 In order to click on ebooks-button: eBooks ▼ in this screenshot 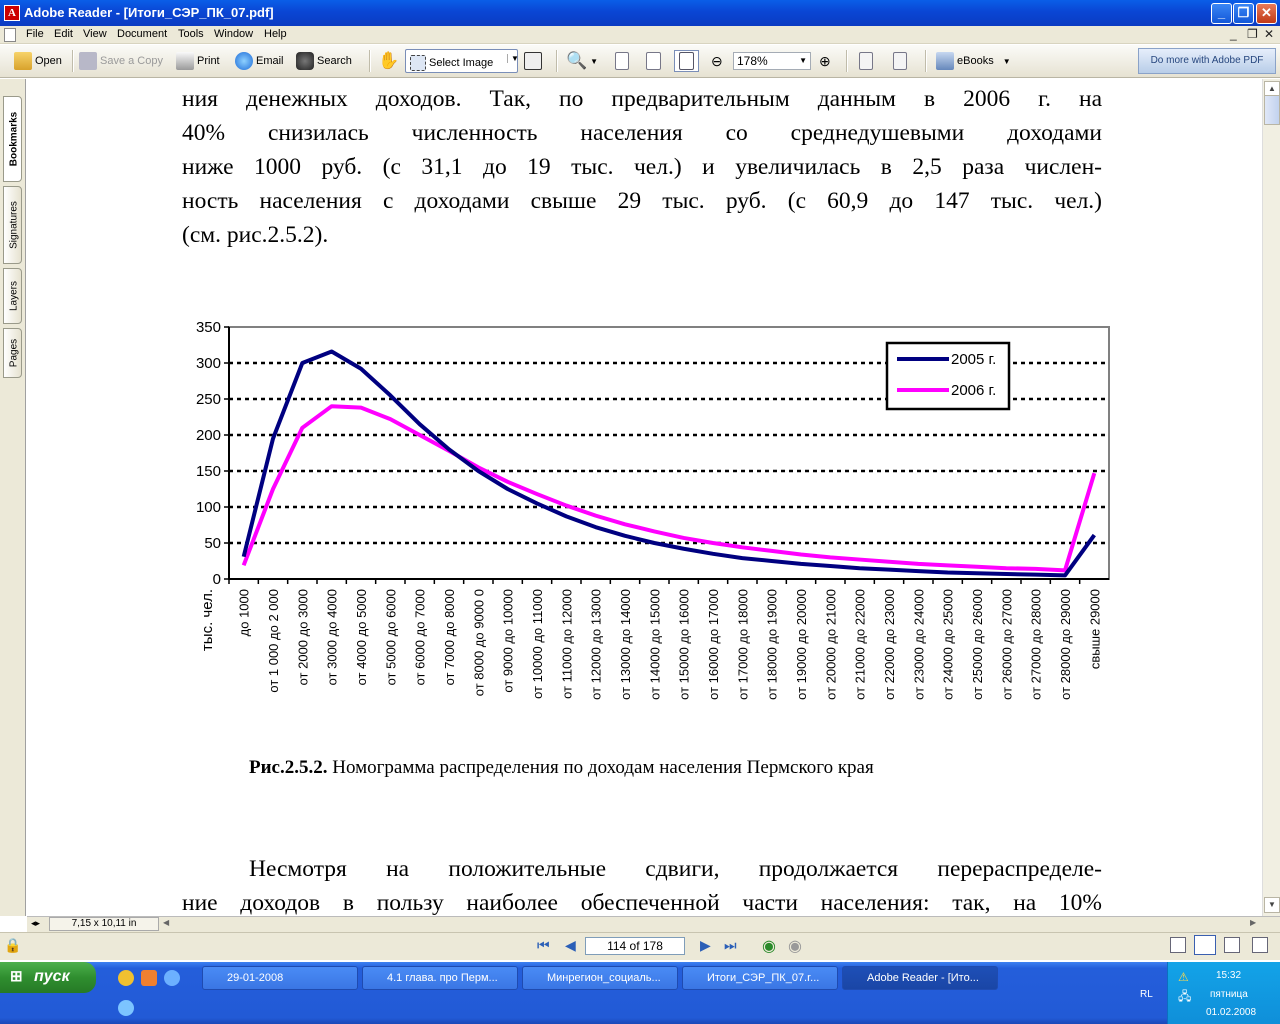, I will do `click(973, 61)`.